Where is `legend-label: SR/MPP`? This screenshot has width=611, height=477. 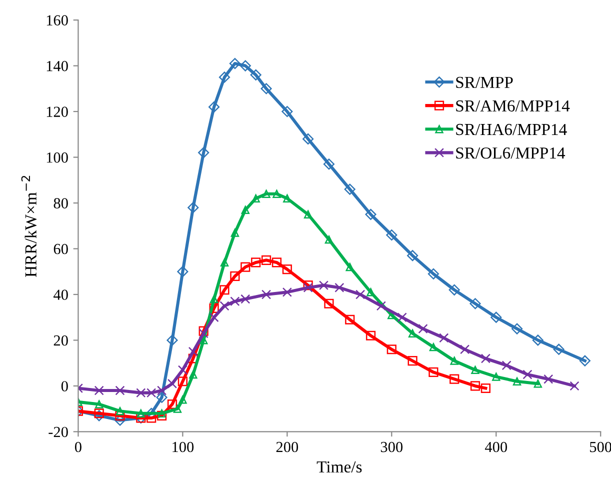
legend-label: SR/MPP is located at coordinates (484, 82).